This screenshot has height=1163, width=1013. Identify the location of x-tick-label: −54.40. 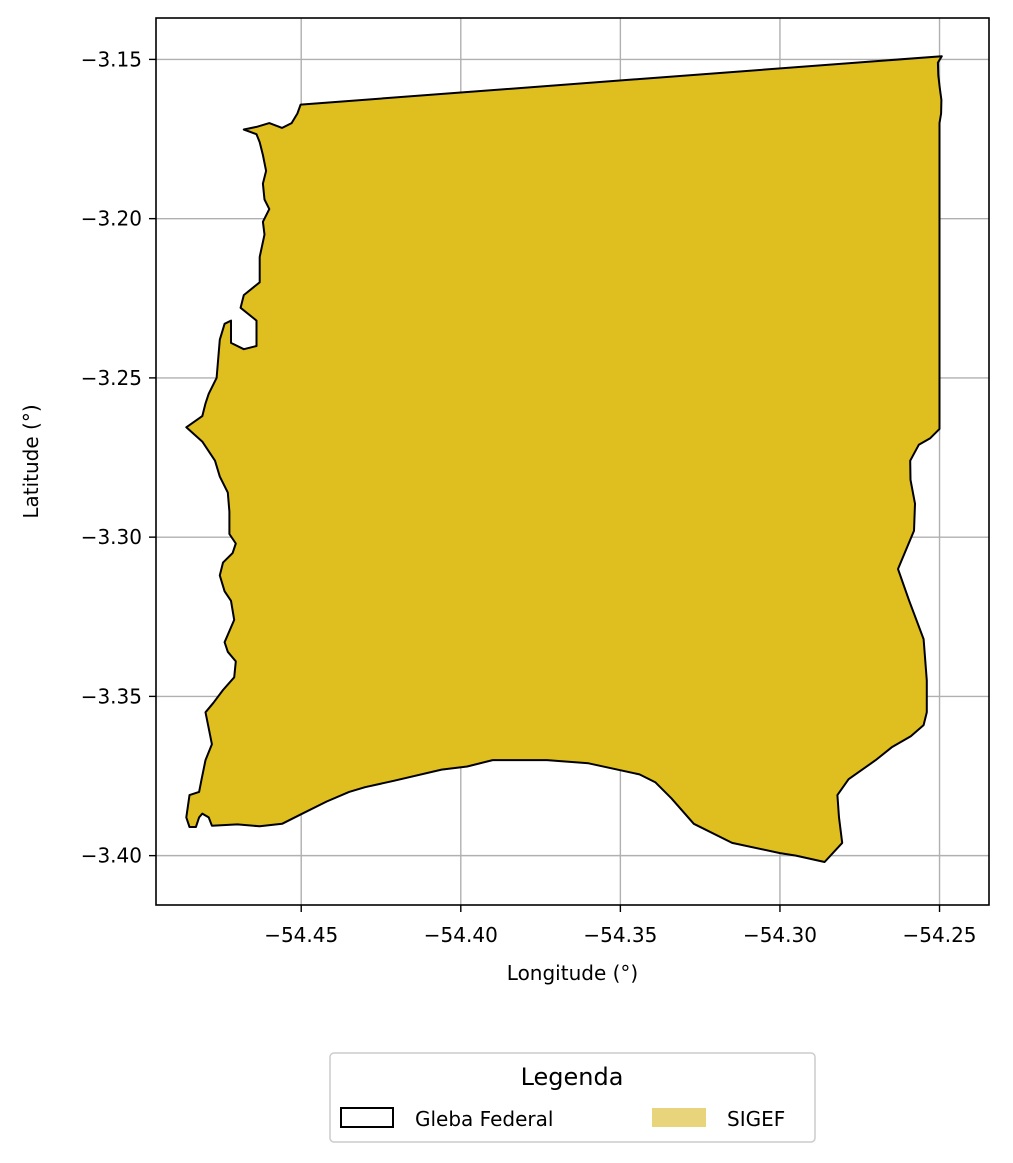
(461, 935).